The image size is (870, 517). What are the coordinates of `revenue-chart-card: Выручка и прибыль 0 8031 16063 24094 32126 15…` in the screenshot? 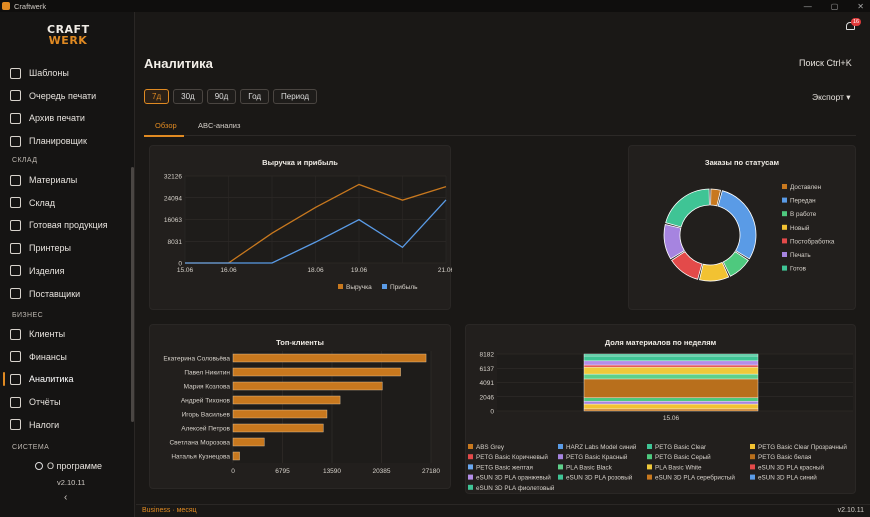 It's located at (300, 227).